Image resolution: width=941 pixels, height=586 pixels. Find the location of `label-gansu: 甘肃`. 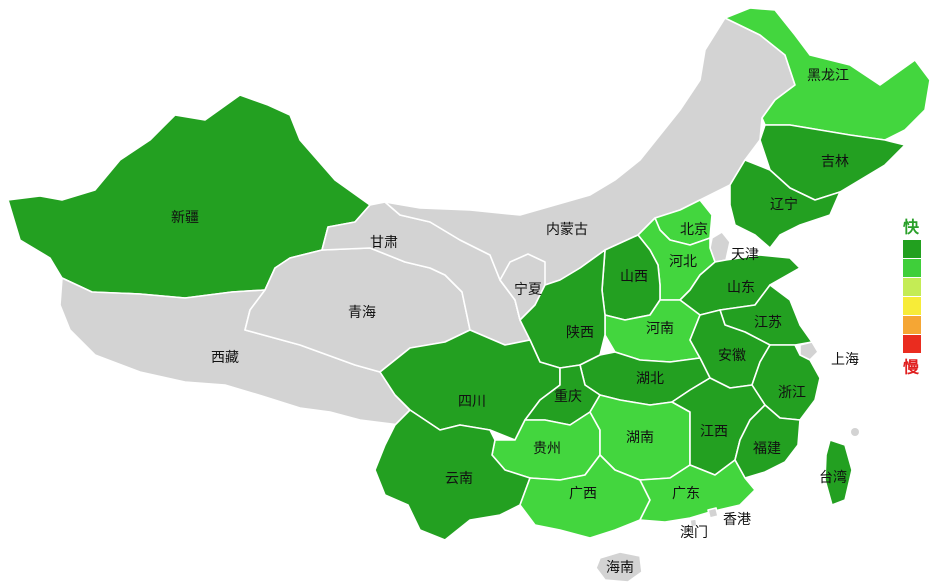

label-gansu: 甘肃 is located at coordinates (384, 243).